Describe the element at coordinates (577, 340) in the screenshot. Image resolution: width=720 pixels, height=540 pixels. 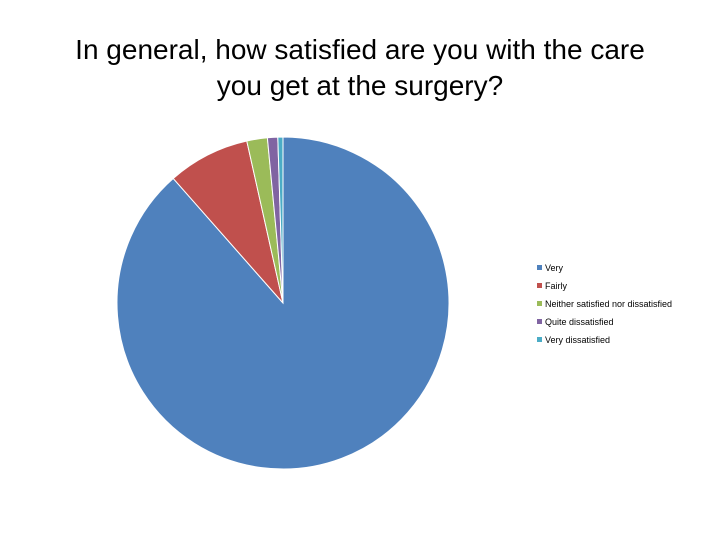
I see `legend-label: Very dissatisfied` at that location.